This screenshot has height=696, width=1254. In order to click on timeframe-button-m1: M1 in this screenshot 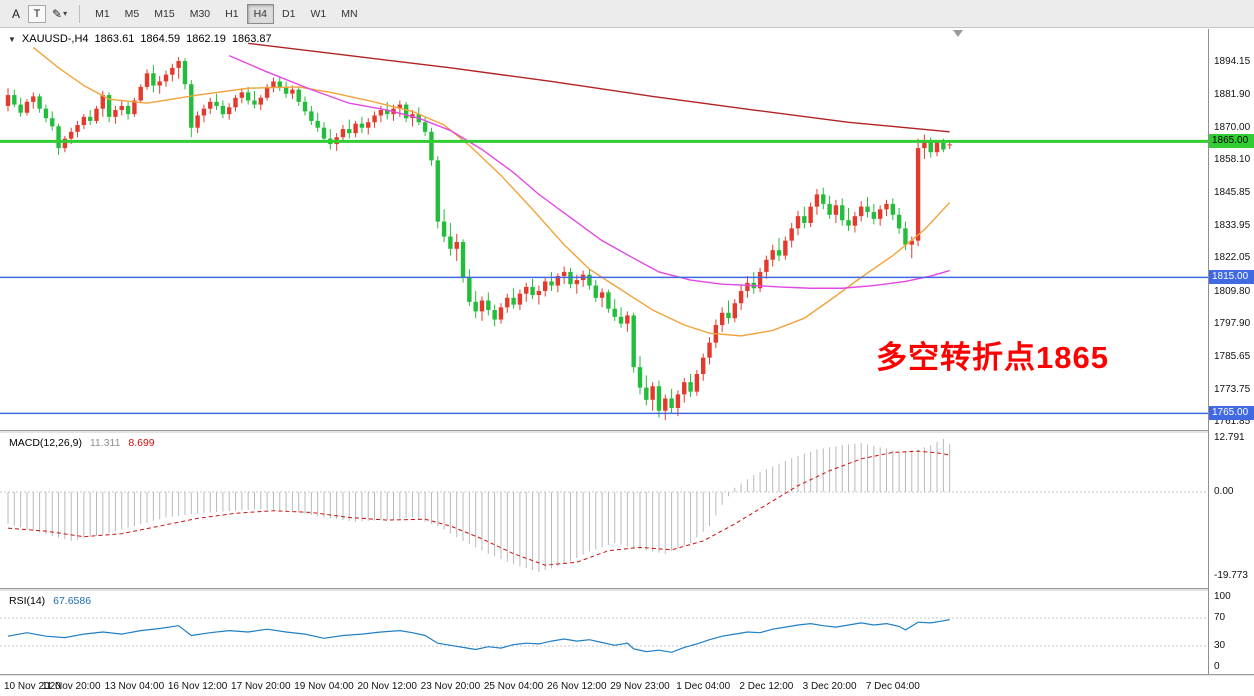, I will do `click(102, 13)`.